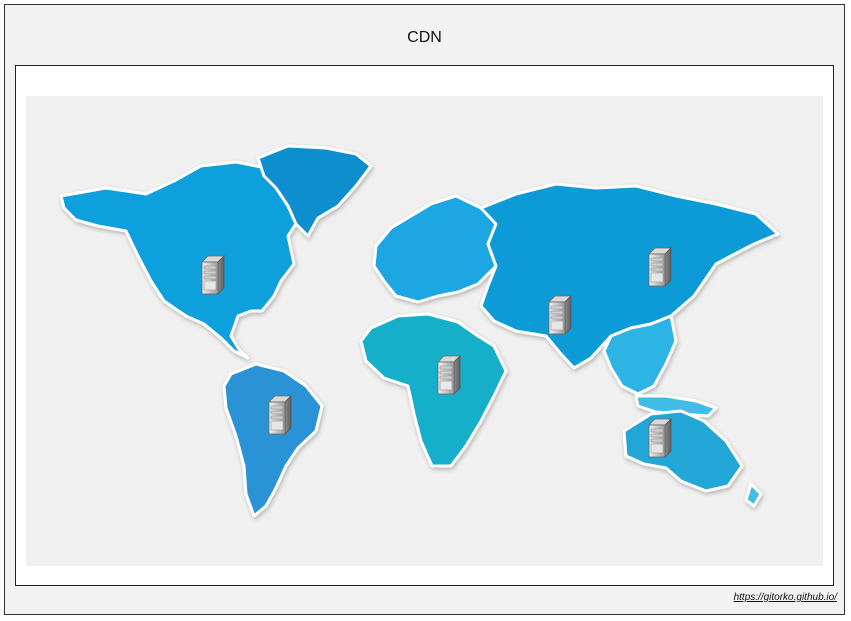 The height and width of the screenshot is (621, 851). I want to click on server-australia, so click(660, 438).